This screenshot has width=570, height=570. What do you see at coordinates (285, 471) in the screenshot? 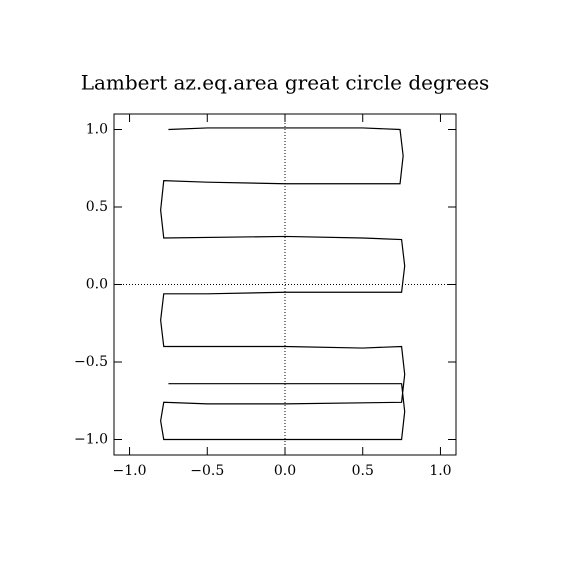
I see `x-tick-label: 0.0` at bounding box center [285, 471].